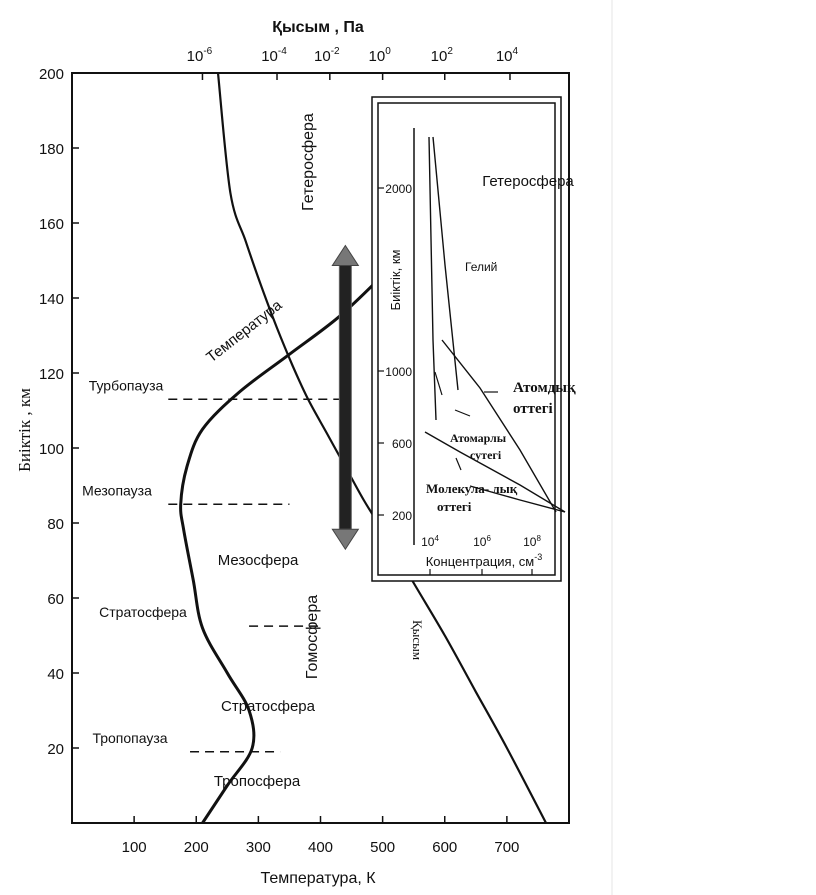 The image size is (816, 895). What do you see at coordinates (472, 488) in the screenshot?
I see `inset-molecular-oxygen-line1: Молекула- лық` at bounding box center [472, 488].